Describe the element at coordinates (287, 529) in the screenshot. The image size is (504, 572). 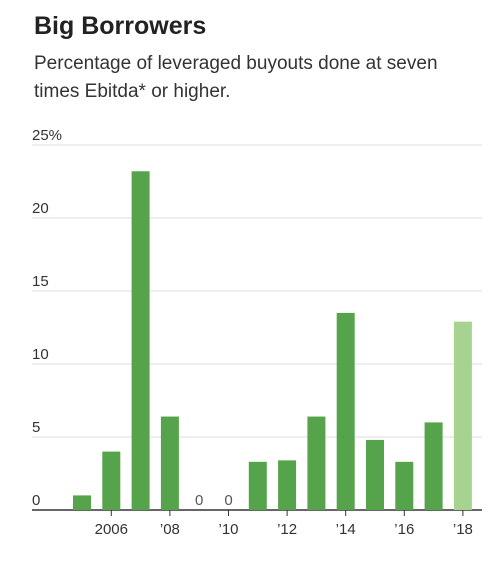
I see `x-tick-label: ’12` at that location.